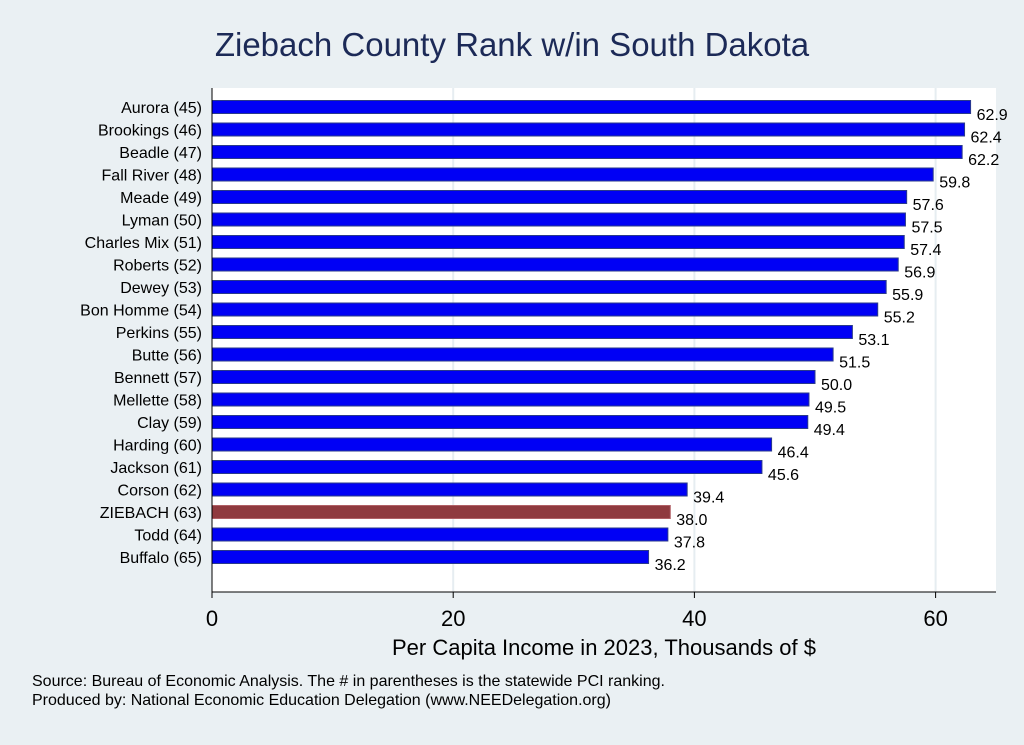 The width and height of the screenshot is (1024, 745). Describe the element at coordinates (161, 198) in the screenshot. I see `category-label: Meade (49)` at that location.